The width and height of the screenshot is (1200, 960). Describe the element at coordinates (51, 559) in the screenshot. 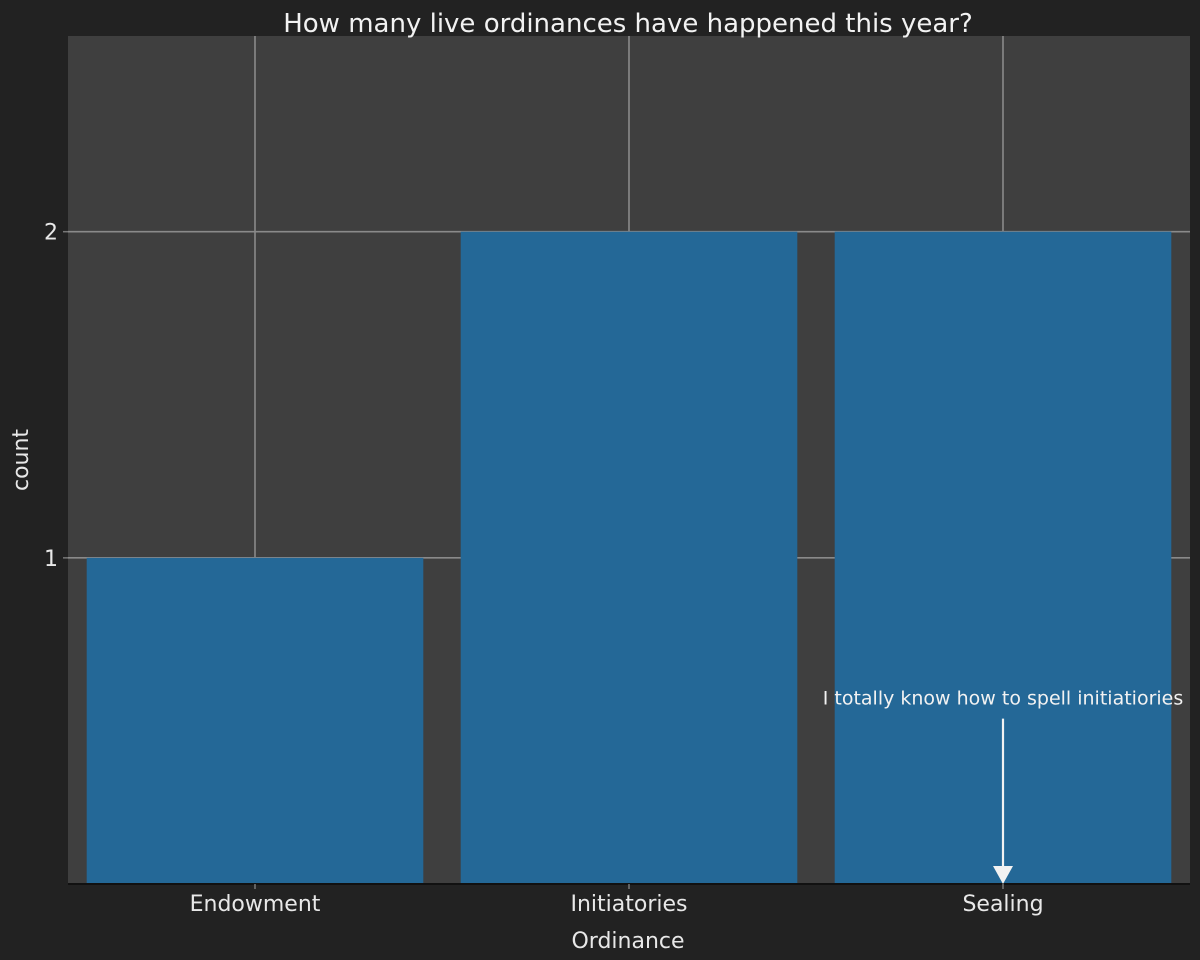

I see `y-tick-label: 1` at that location.